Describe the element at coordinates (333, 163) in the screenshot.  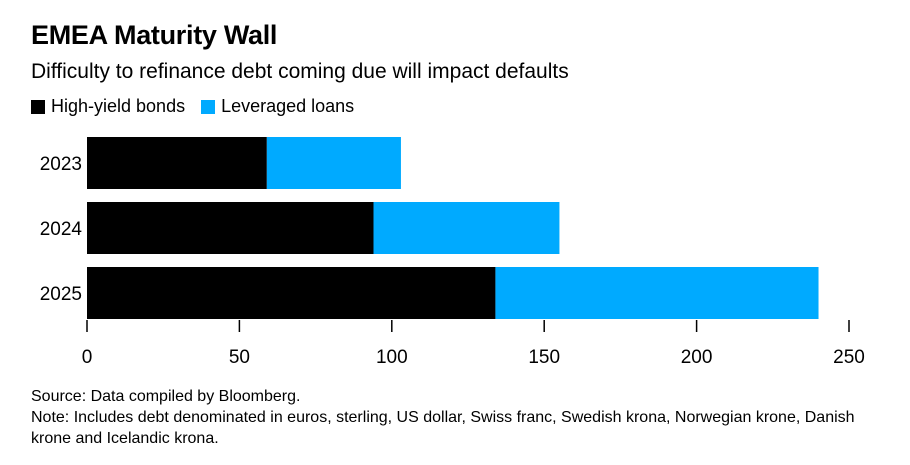
I see `bar-2023-leveraged-loans` at that location.